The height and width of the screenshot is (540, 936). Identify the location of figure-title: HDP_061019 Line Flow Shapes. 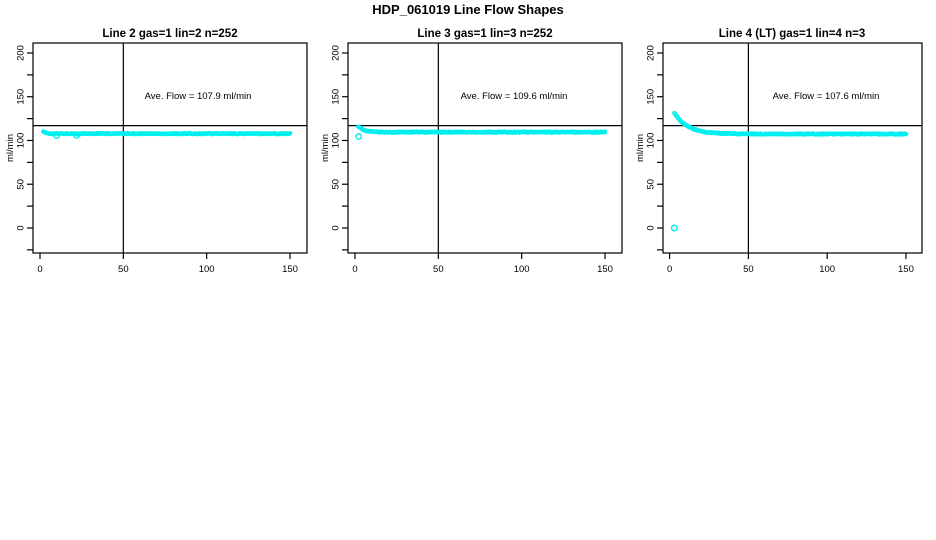
(467, 9).